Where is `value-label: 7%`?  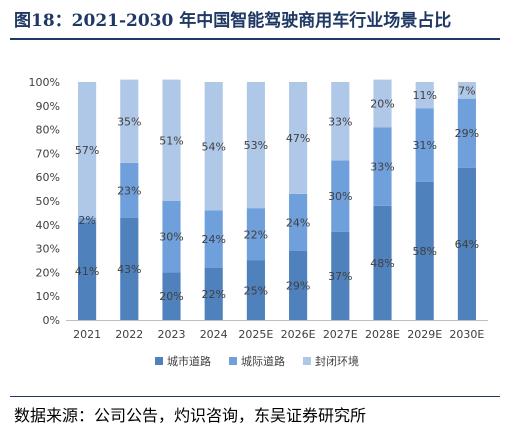 value-label: 7% is located at coordinates (466, 90).